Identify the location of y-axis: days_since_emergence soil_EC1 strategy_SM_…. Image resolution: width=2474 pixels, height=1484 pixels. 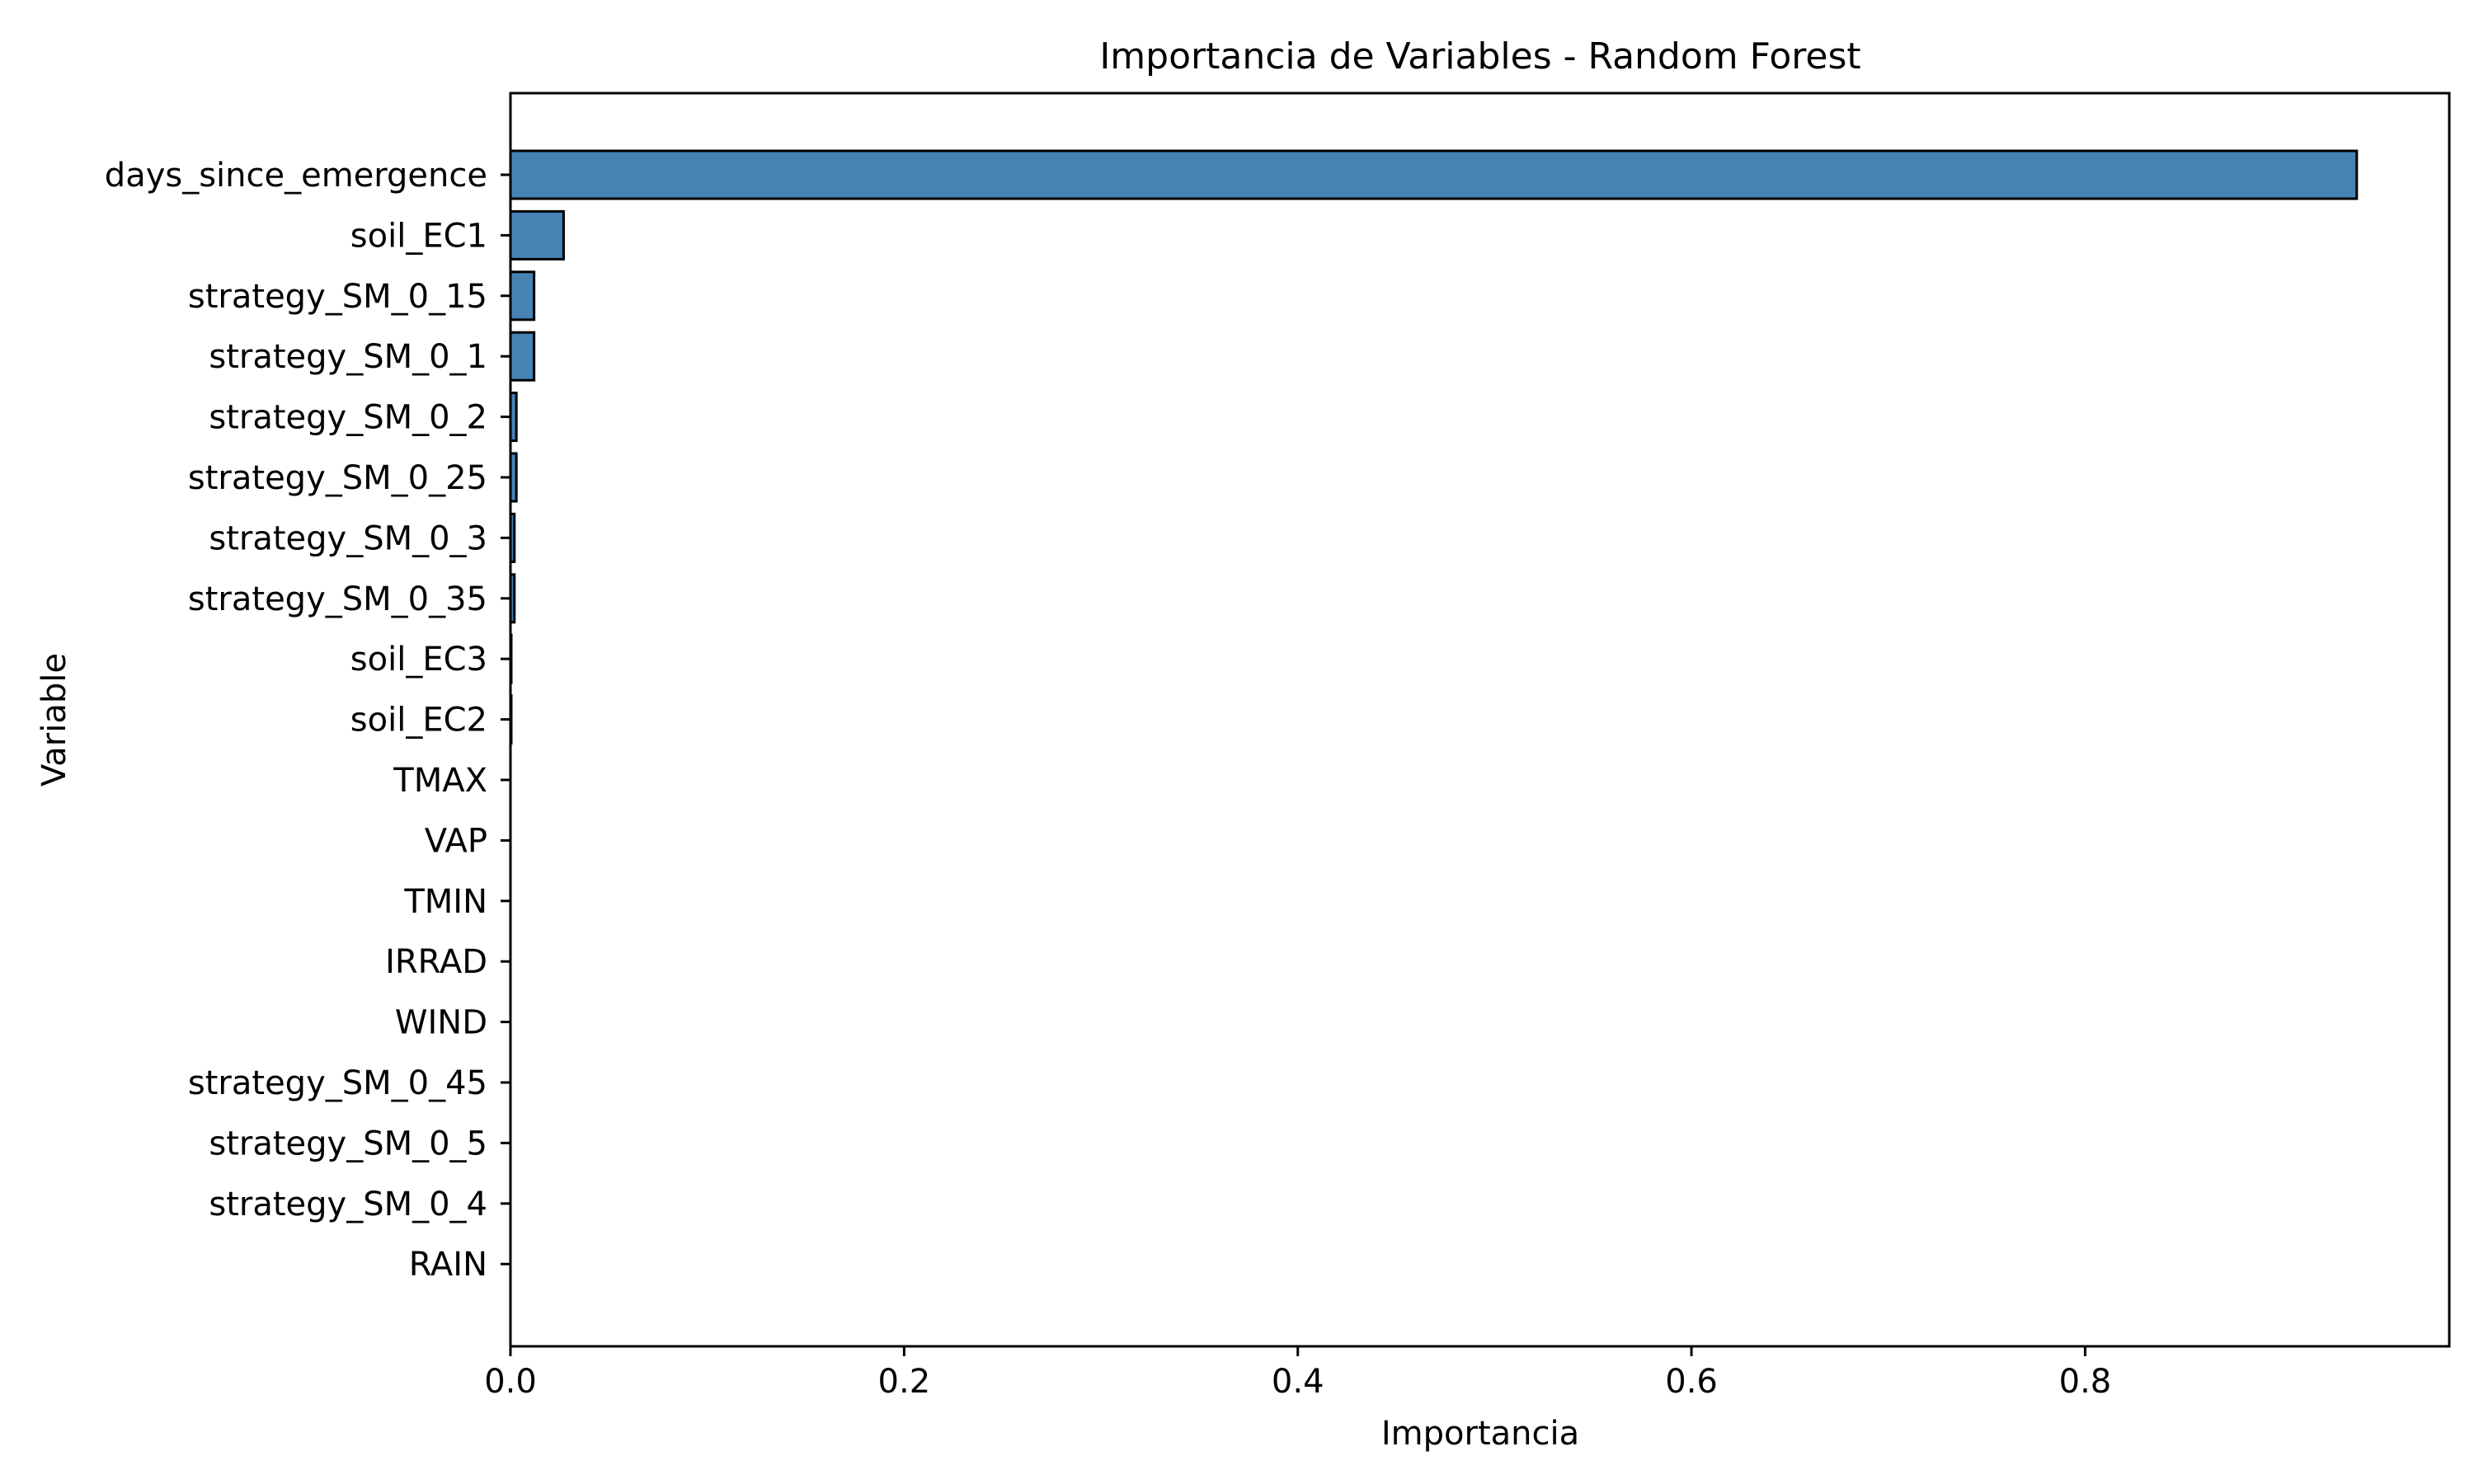
(307, 720).